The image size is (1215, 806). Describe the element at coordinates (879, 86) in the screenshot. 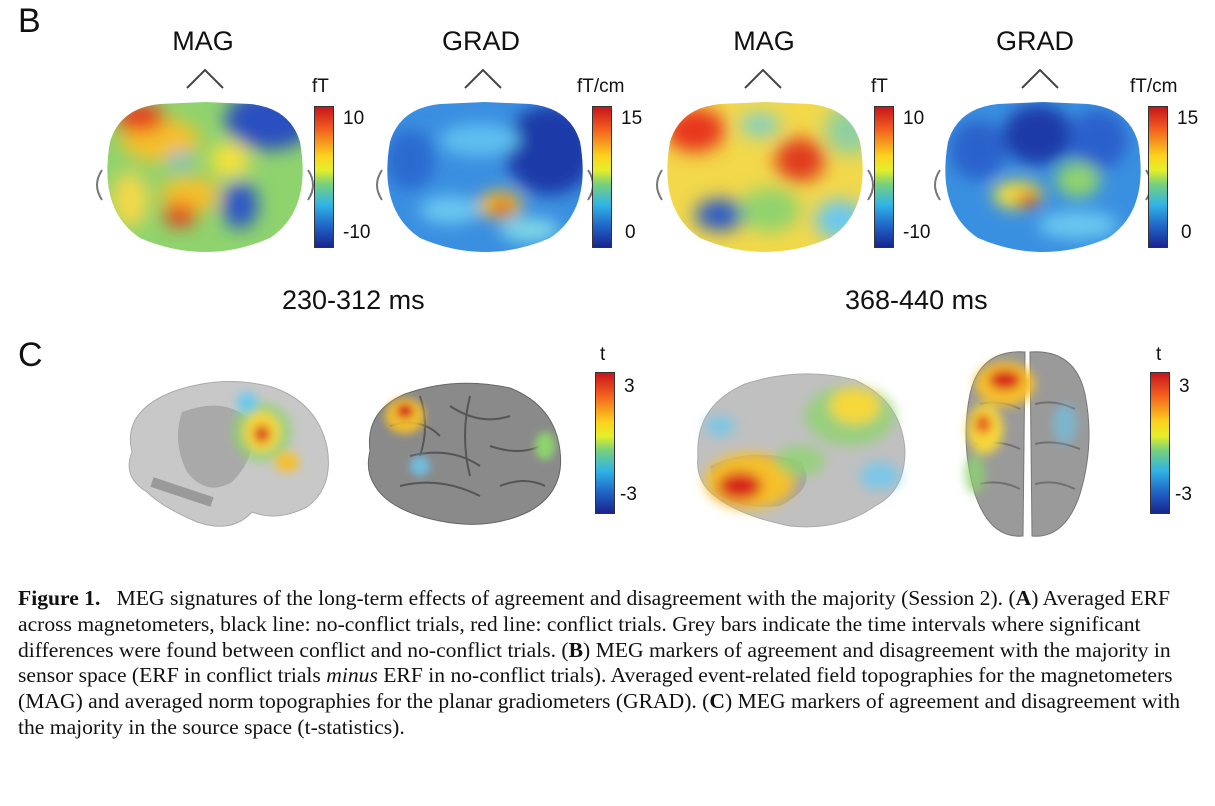

I see `colorbar-3-unit: fT` at that location.